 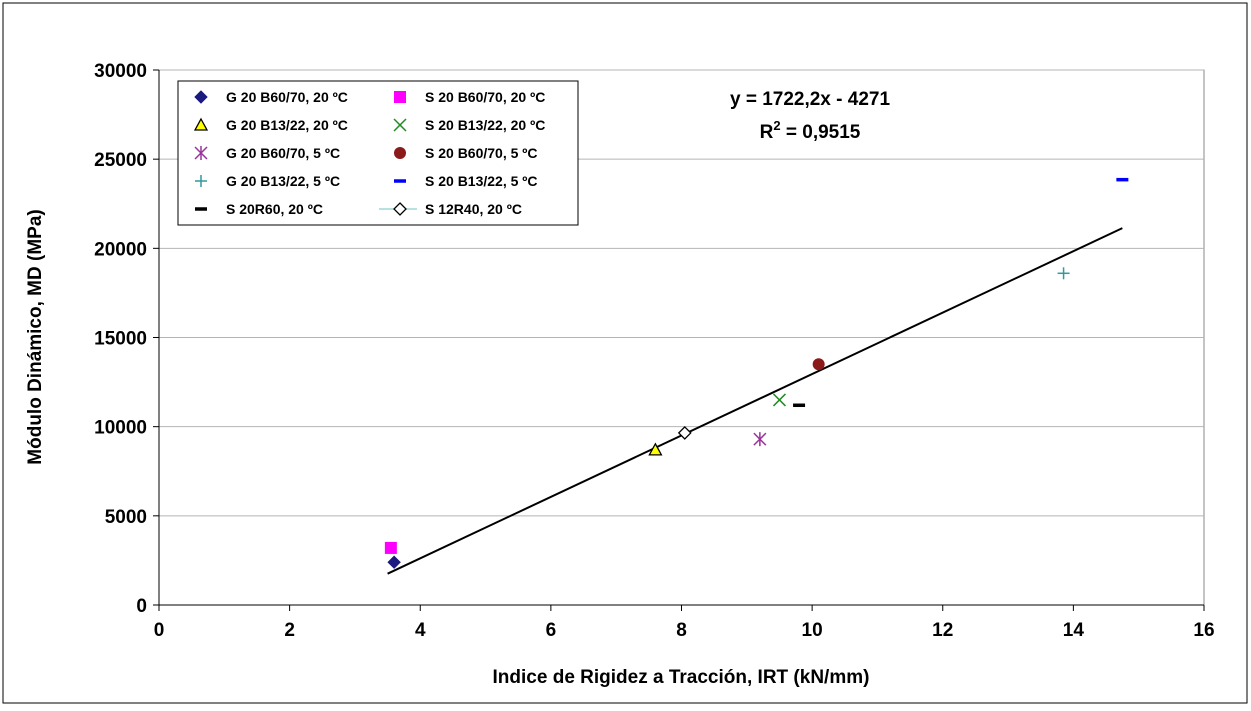 What do you see at coordinates (821, 132) in the screenshot?
I see `r-squared-value: = 0,9515` at bounding box center [821, 132].